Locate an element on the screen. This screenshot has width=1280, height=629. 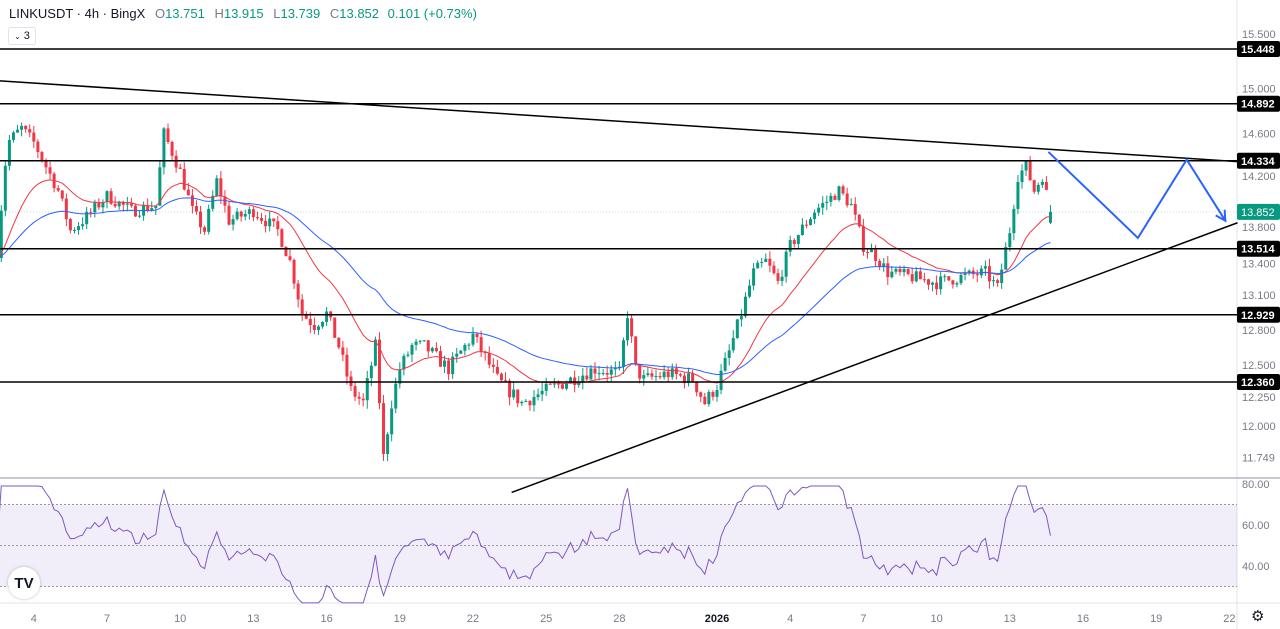
price-tick-label: 12.800 is located at coordinates (1259, 331).